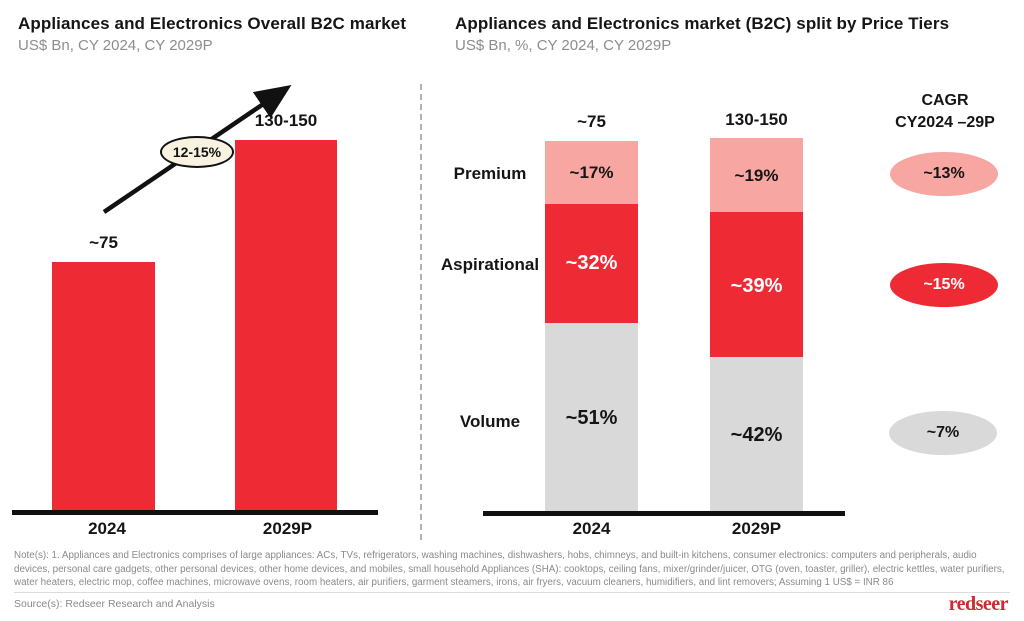 The image size is (1024, 621). I want to click on left-x-tick-2029p: 2029P, so click(287, 528).